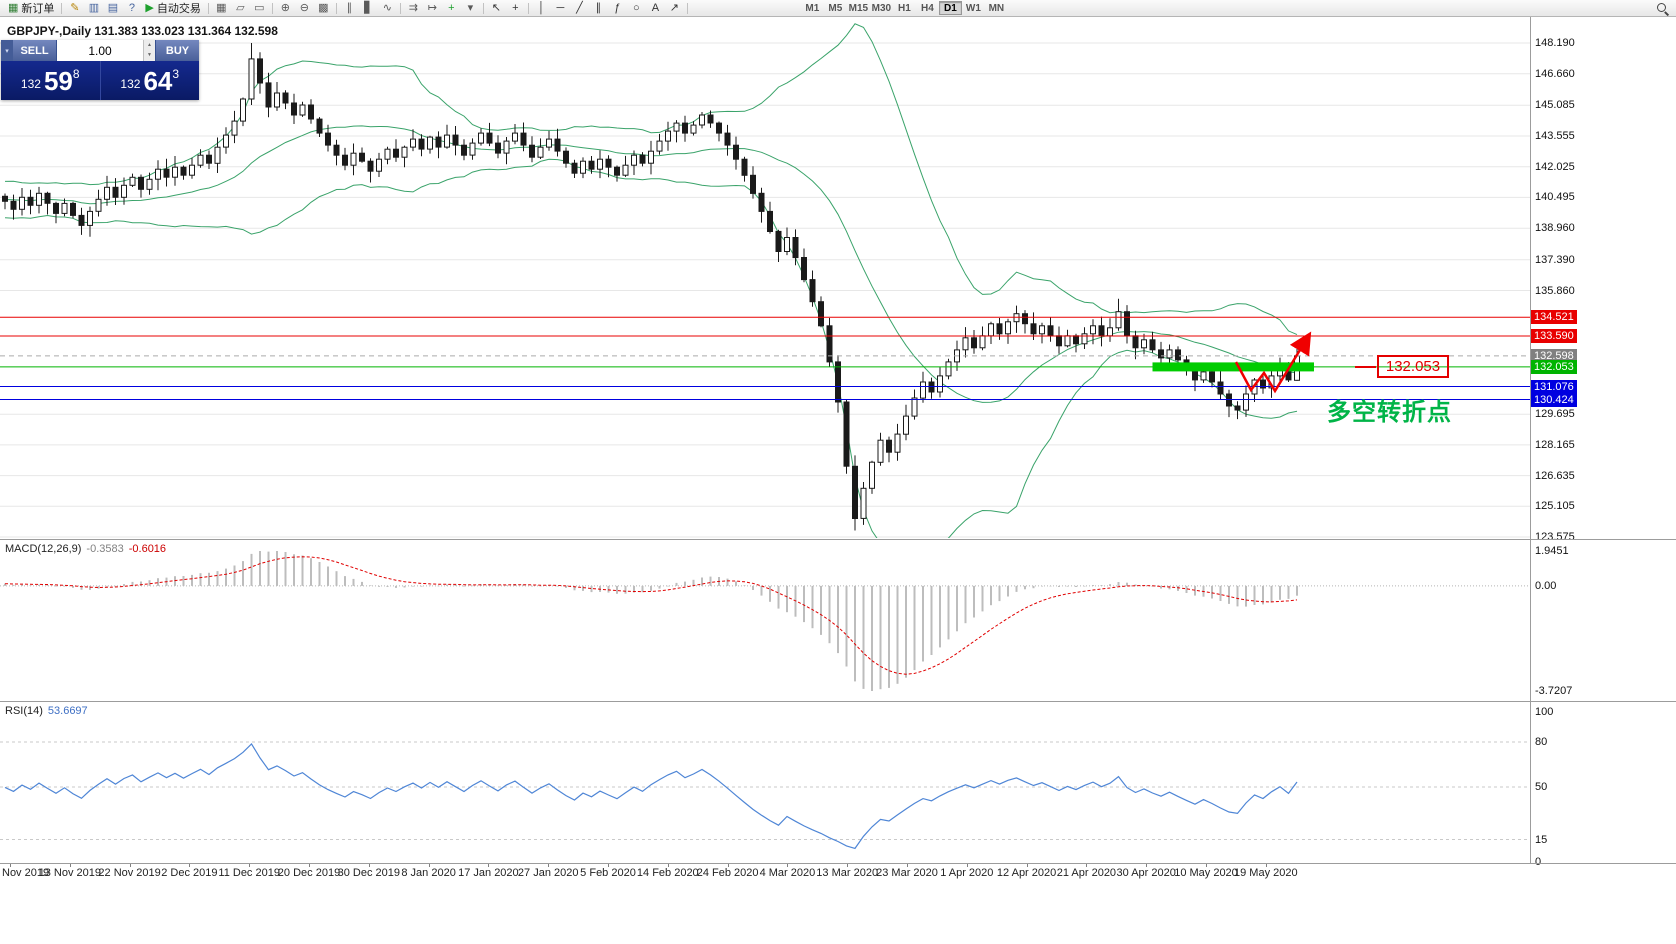 Image resolution: width=1676 pixels, height=944 pixels. I want to click on price-tag: 130.424, so click(1554, 399).